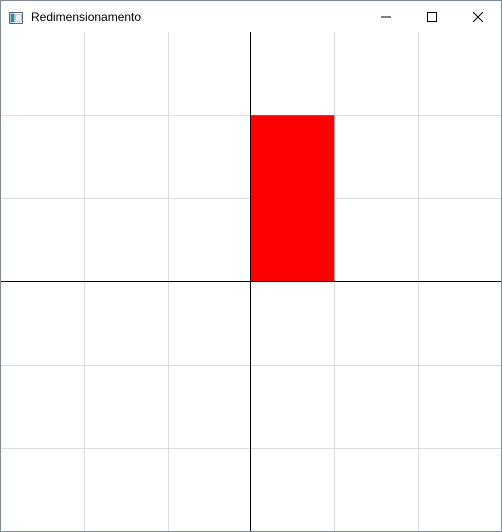 The image size is (502, 532). I want to click on app-window-icon, so click(16, 17).